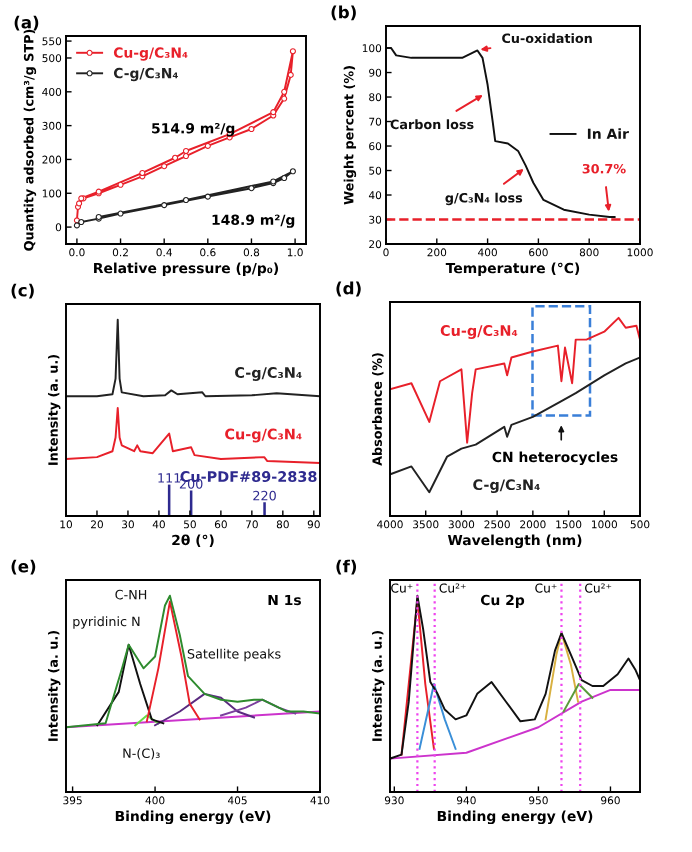  I want to click on chart-title: (c), so click(22, 291).